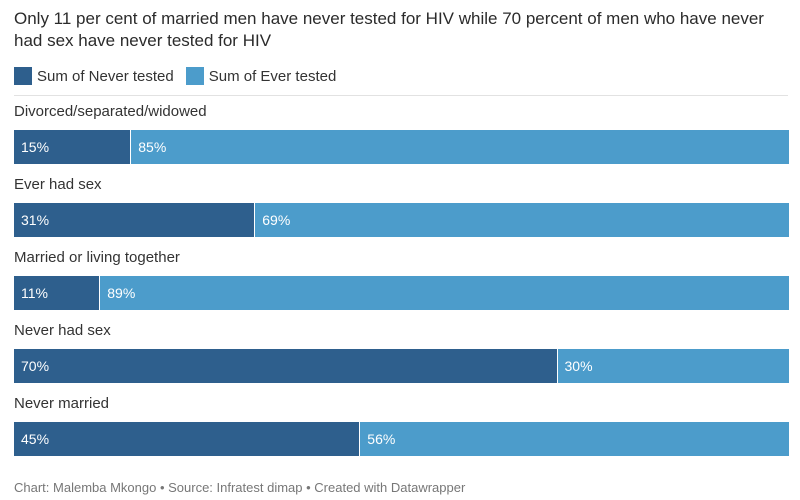 This screenshot has height=500, width=800. I want to click on legend-swatch-ever-tested, so click(194, 76).